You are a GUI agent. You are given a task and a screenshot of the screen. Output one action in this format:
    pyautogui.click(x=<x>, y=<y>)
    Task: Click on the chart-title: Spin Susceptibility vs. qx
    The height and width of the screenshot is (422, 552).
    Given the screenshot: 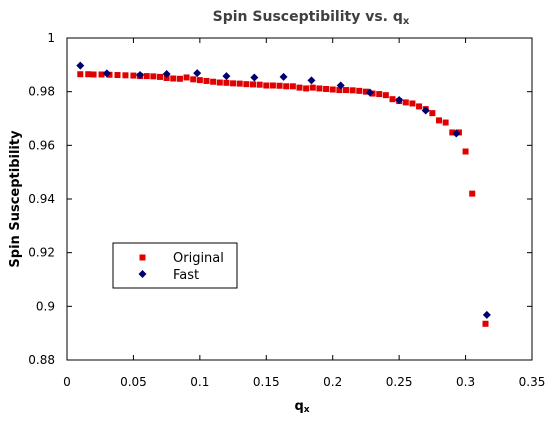 What is the action you would take?
    pyautogui.click(x=311, y=18)
    